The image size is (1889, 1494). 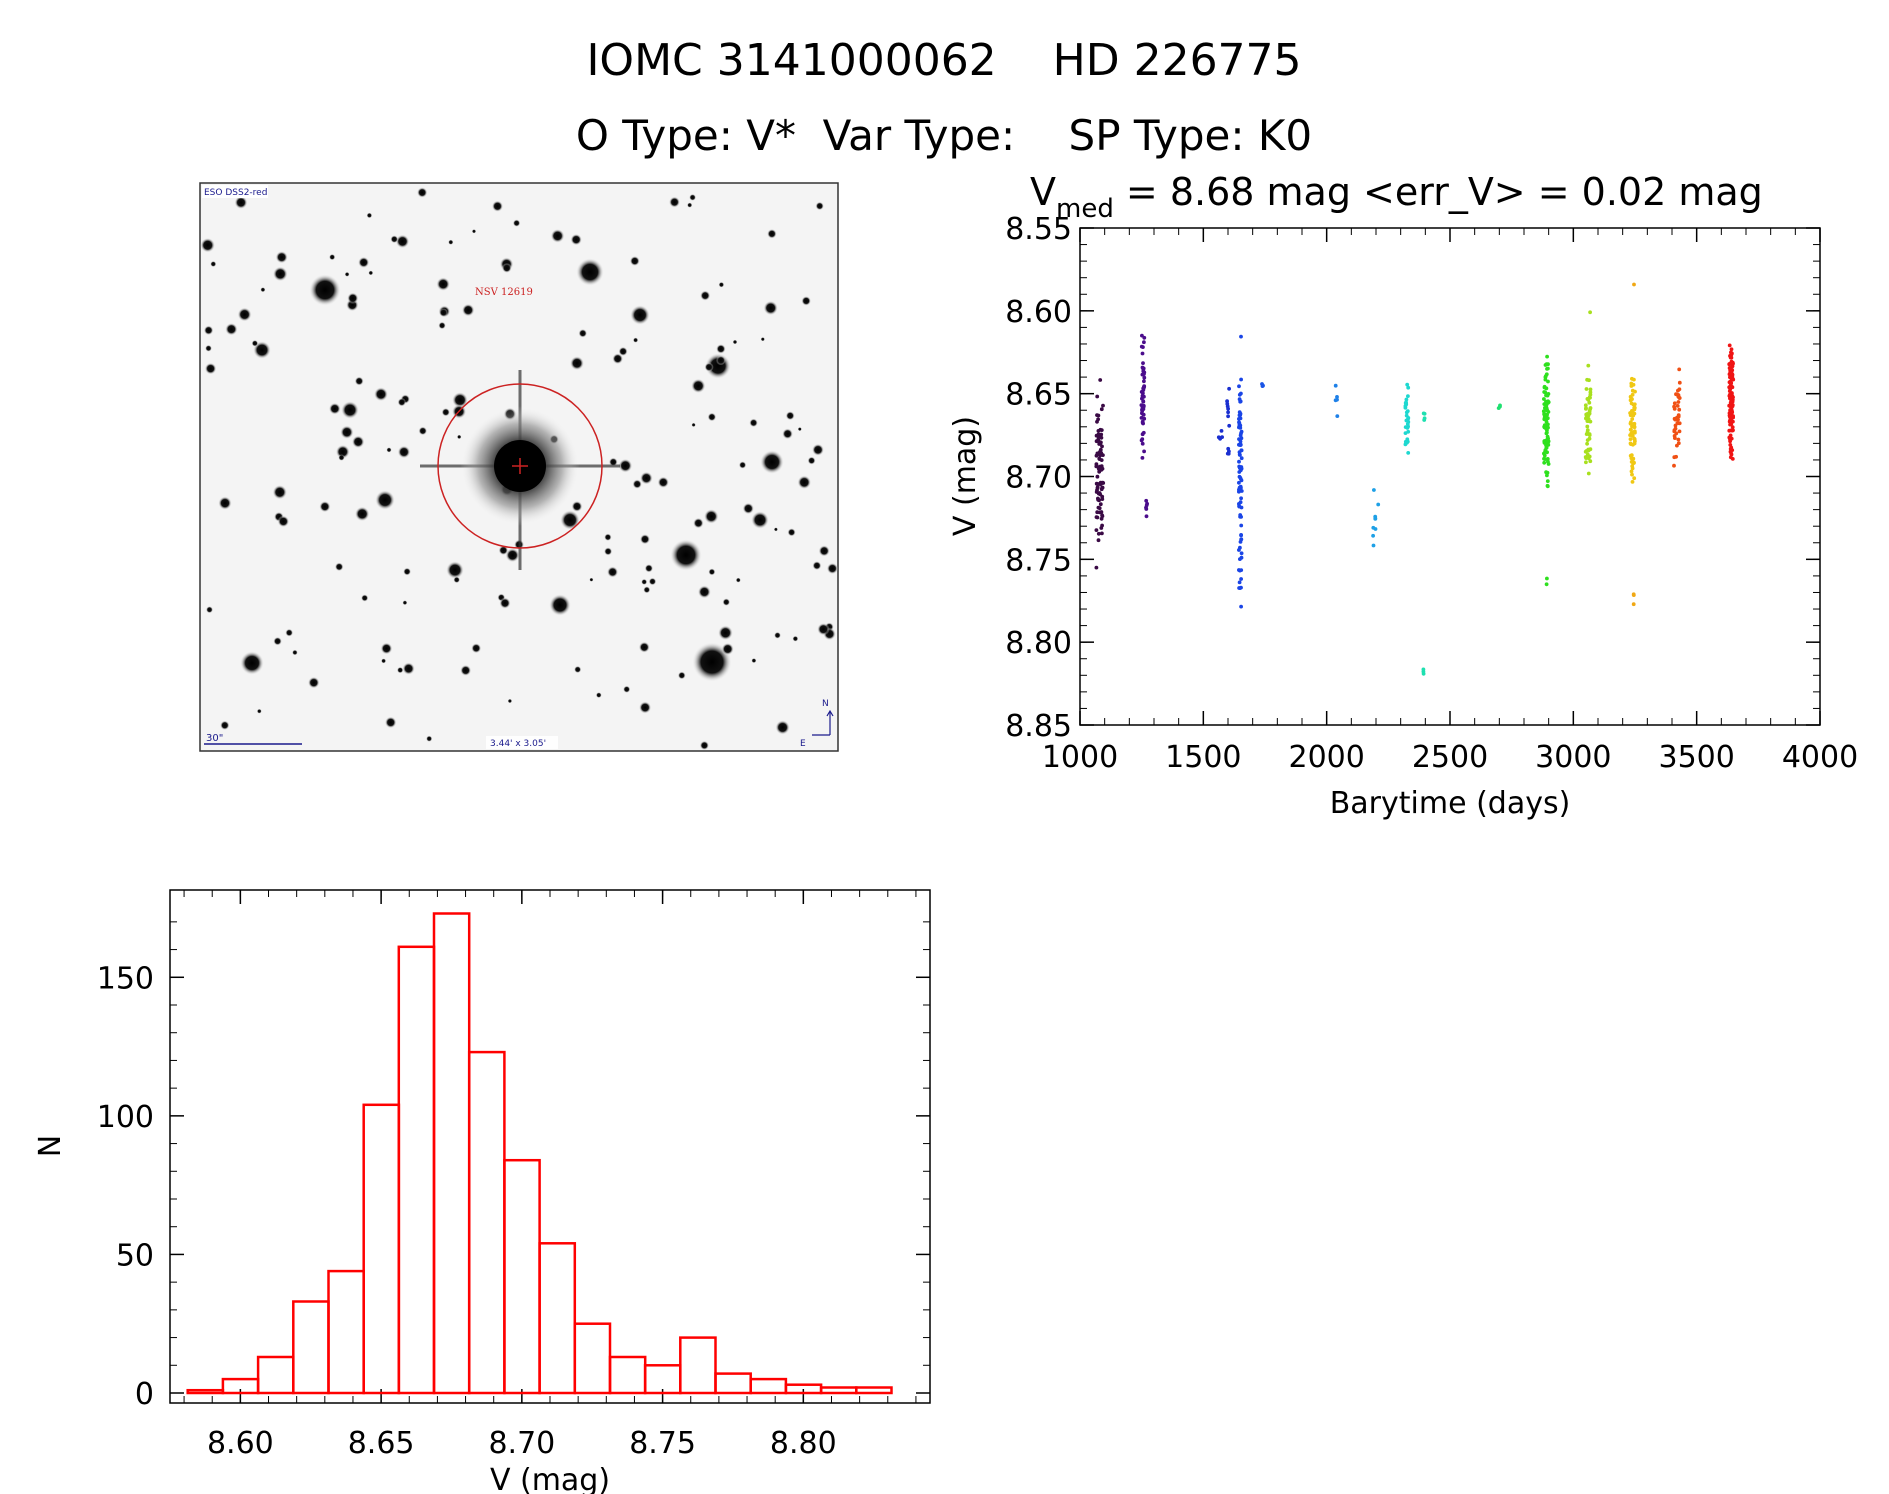 I want to click on y-tick-label: 8.70, so click(x=1038, y=478).